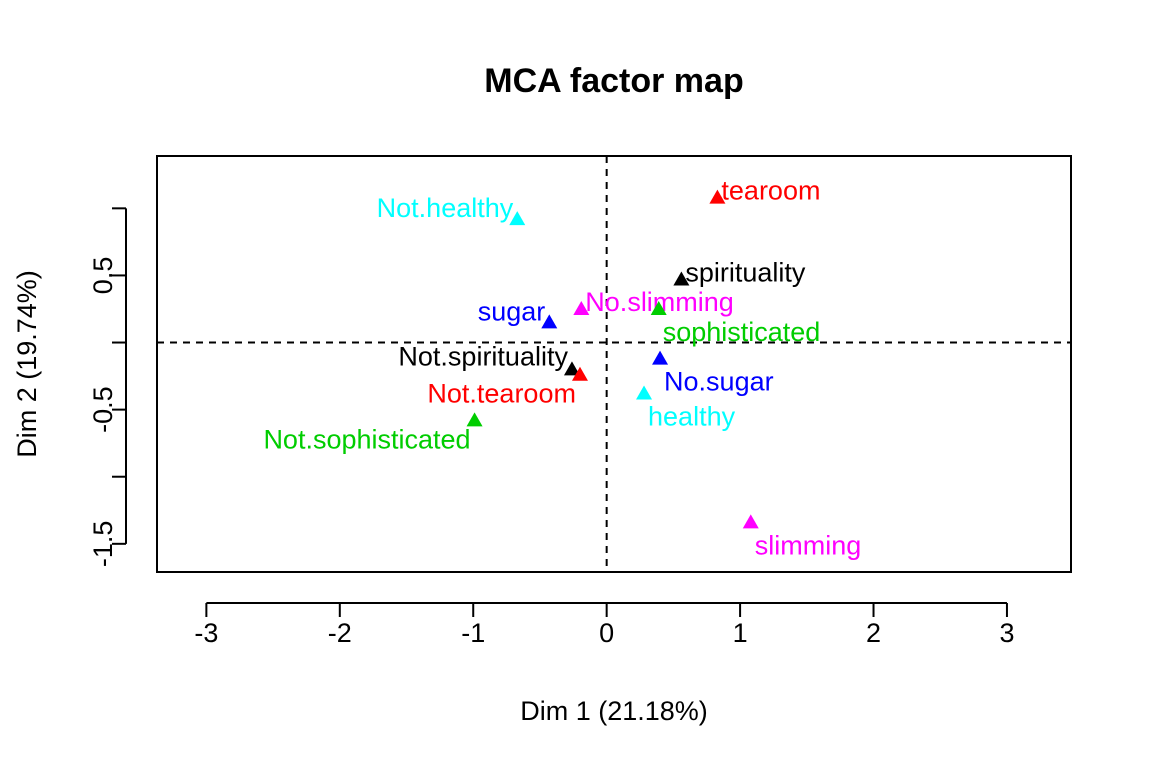 Image resolution: width=1152 pixels, height=768 pixels. What do you see at coordinates (614, 711) in the screenshot?
I see `x-axis-title: Dim 1 (21.18%)` at bounding box center [614, 711].